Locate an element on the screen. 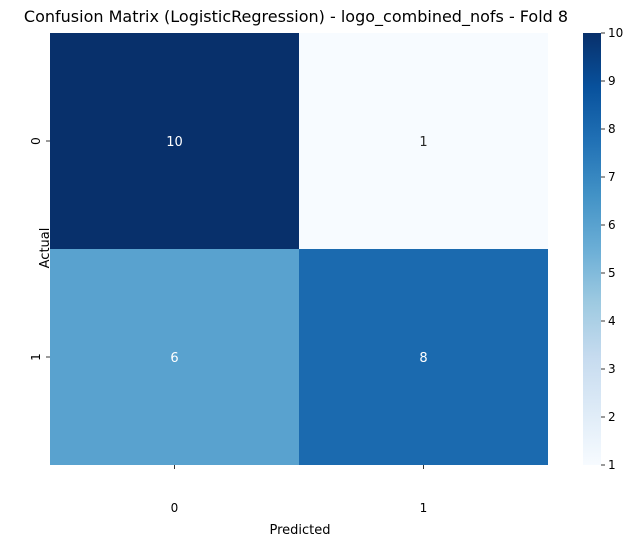  colorbar-tick-label: 7 is located at coordinates (612, 177).